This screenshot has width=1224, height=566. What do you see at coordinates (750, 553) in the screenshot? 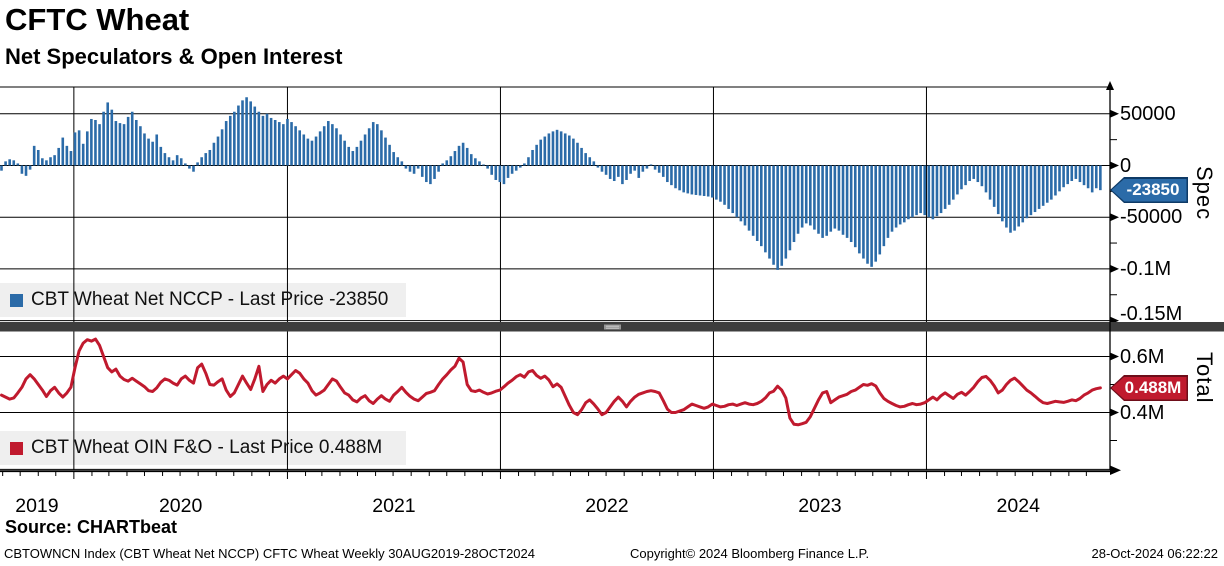
I see `copyright: Copyright© 2024 Bloomberg Finance L.P.` at bounding box center [750, 553].